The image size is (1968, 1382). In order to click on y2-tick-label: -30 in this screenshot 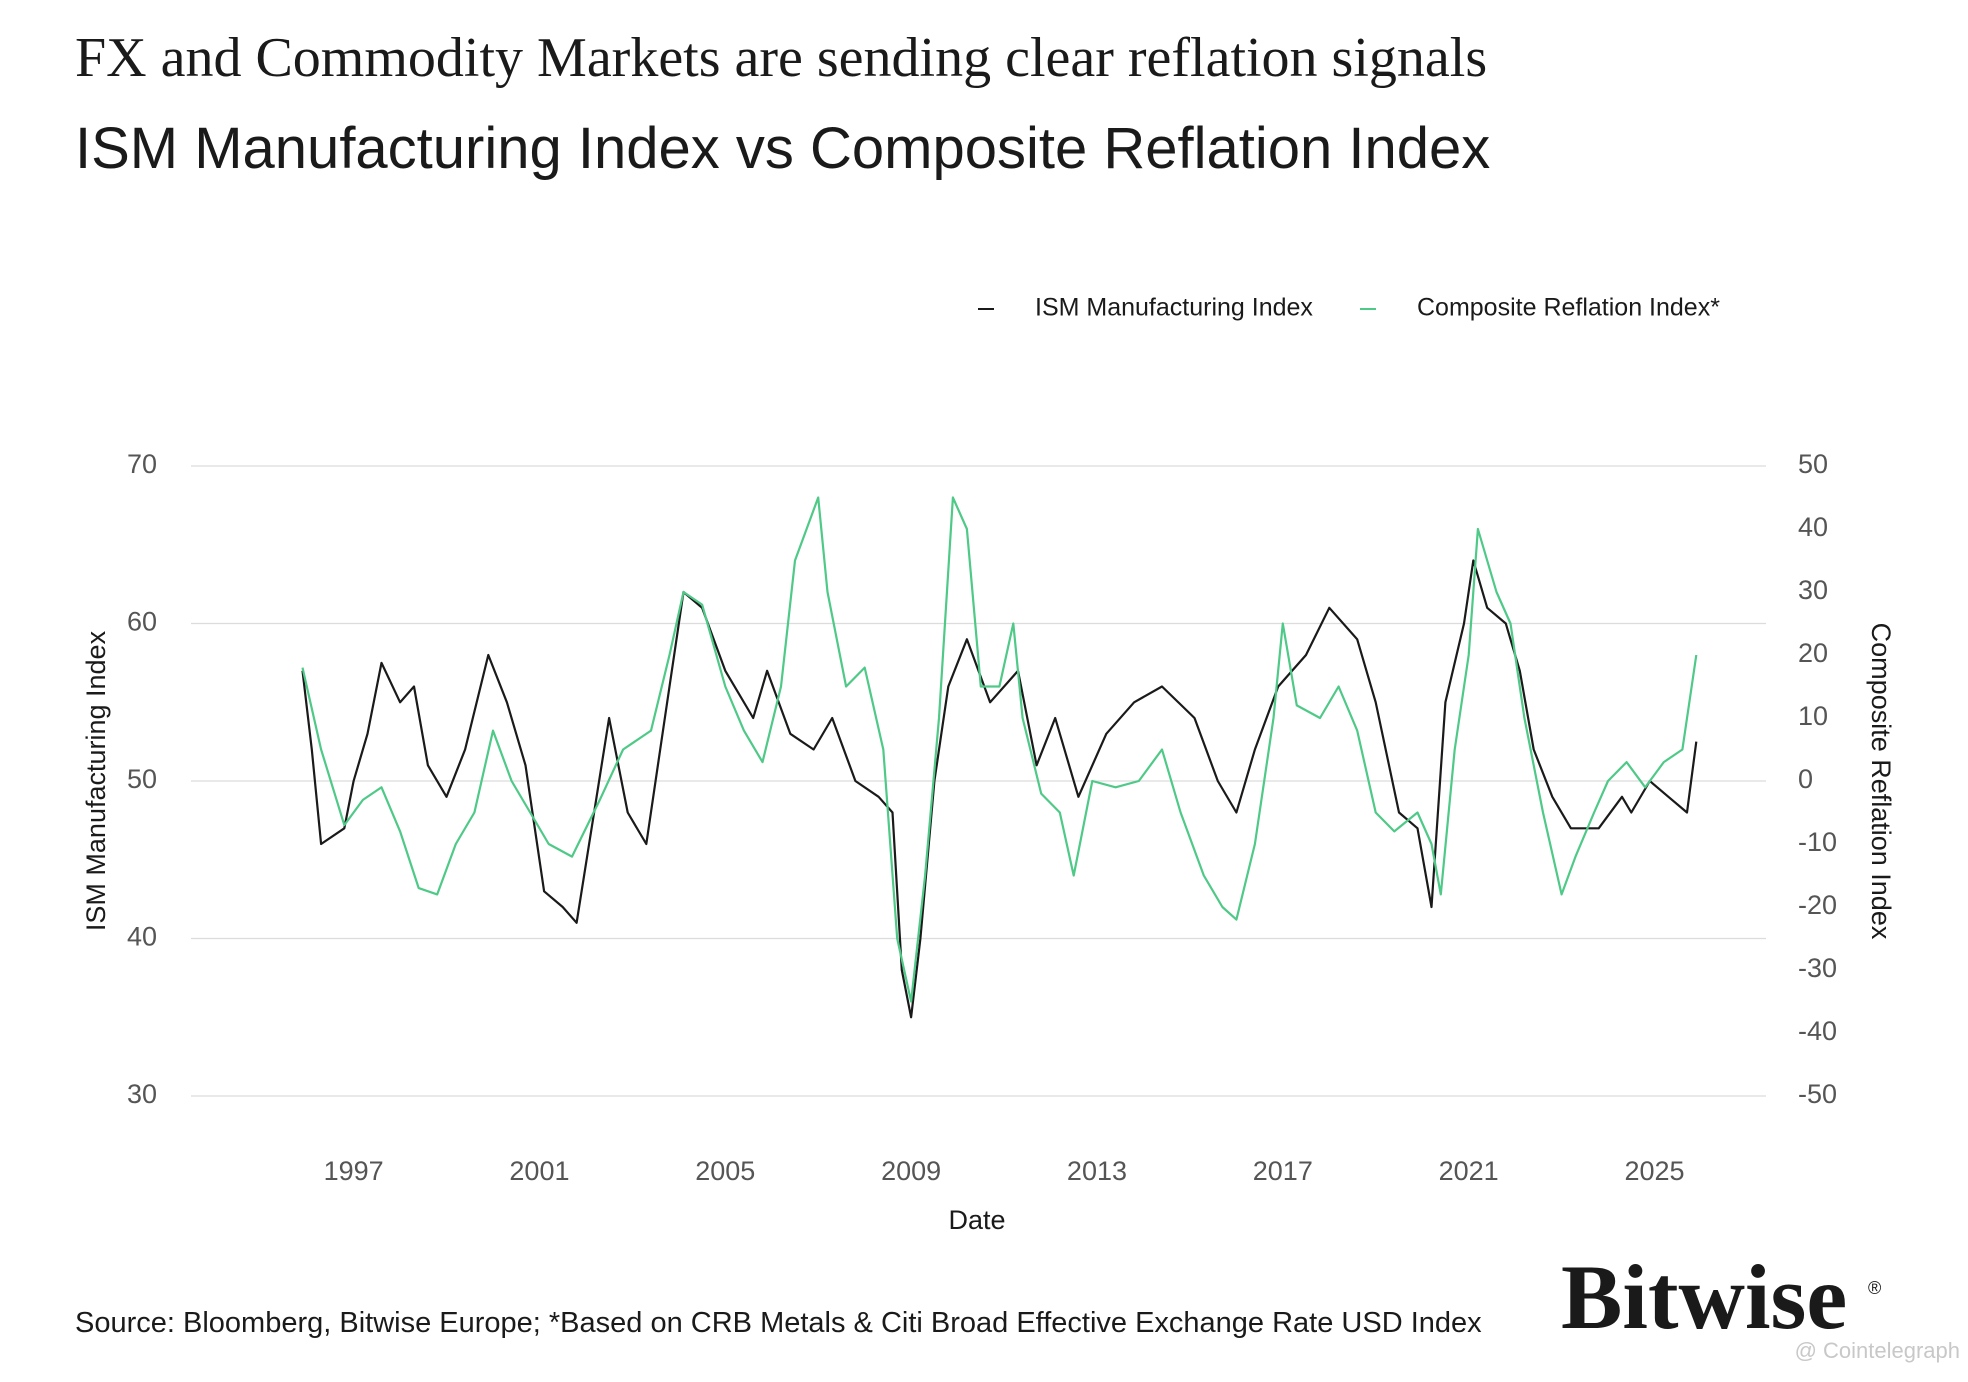, I will do `click(1817, 968)`.